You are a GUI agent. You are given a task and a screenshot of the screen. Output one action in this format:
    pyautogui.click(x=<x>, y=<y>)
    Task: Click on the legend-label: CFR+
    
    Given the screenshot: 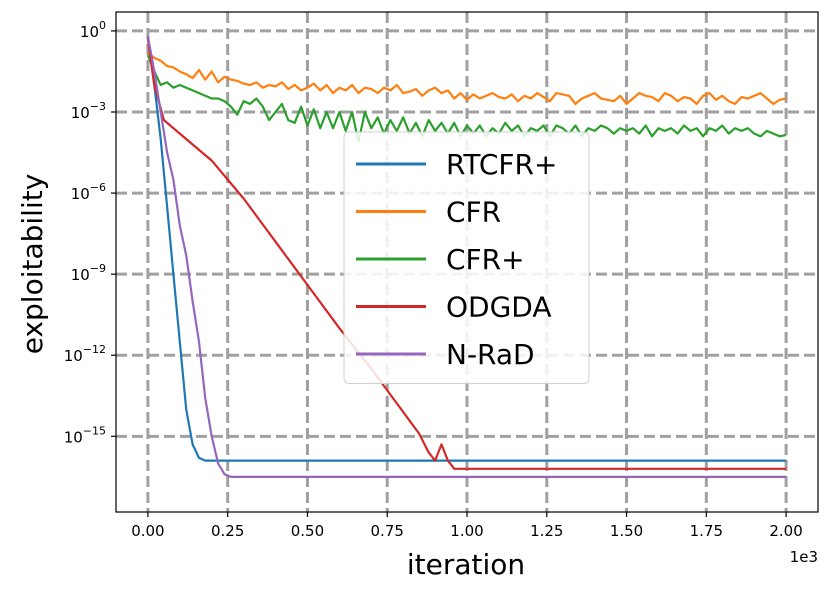 What is the action you would take?
    pyautogui.click(x=485, y=259)
    